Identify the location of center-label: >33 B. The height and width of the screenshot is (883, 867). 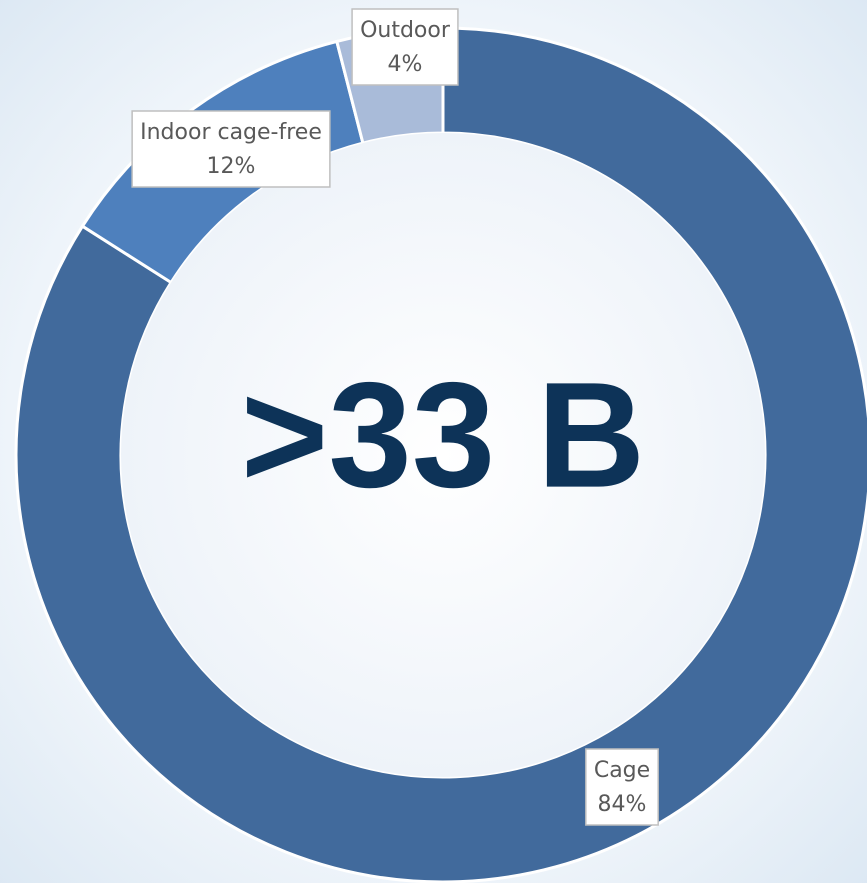
(443, 435).